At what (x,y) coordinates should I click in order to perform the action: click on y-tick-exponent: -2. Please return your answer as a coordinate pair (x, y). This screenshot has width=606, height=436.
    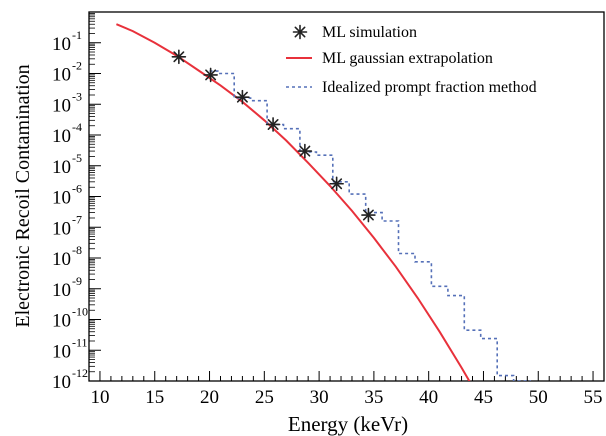
    Looking at the image, I should click on (77, 66).